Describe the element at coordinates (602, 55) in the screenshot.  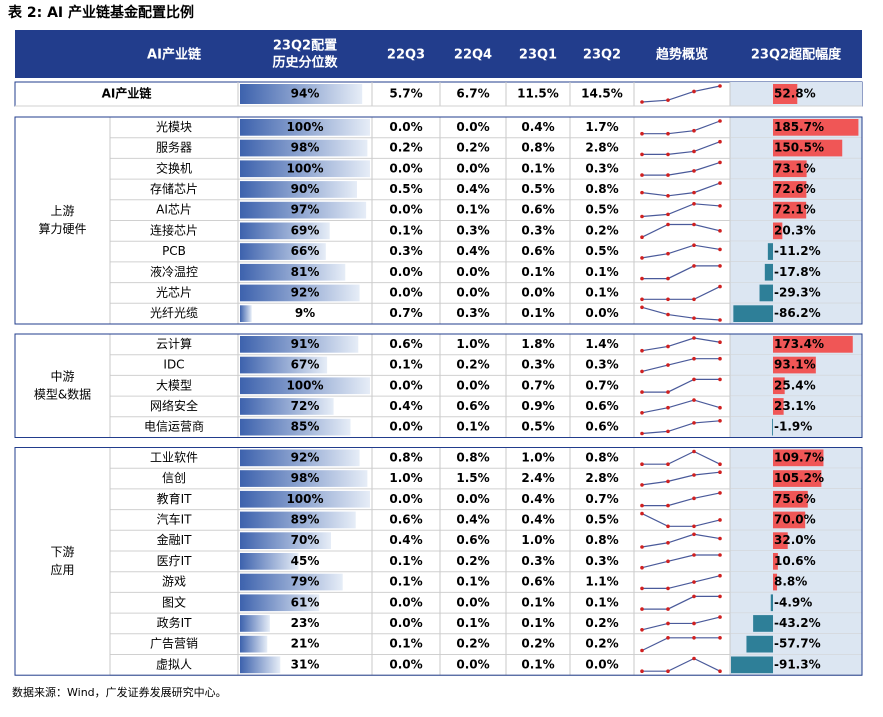
I see `header-cell: 23Q2` at that location.